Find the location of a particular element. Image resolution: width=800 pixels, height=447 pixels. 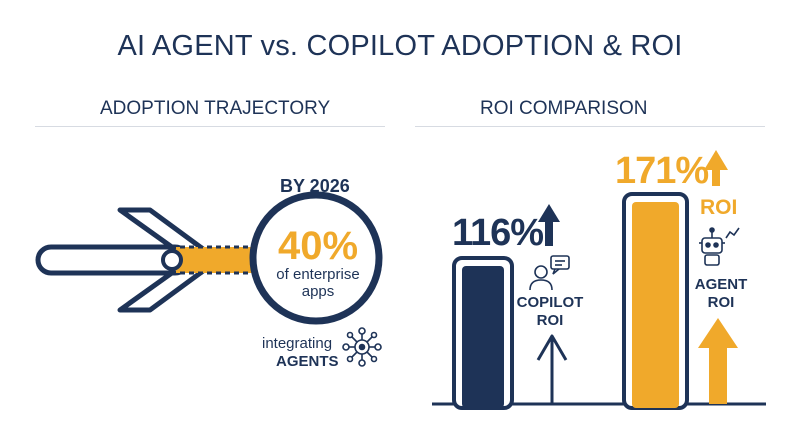

right-divider is located at coordinates (590, 126).